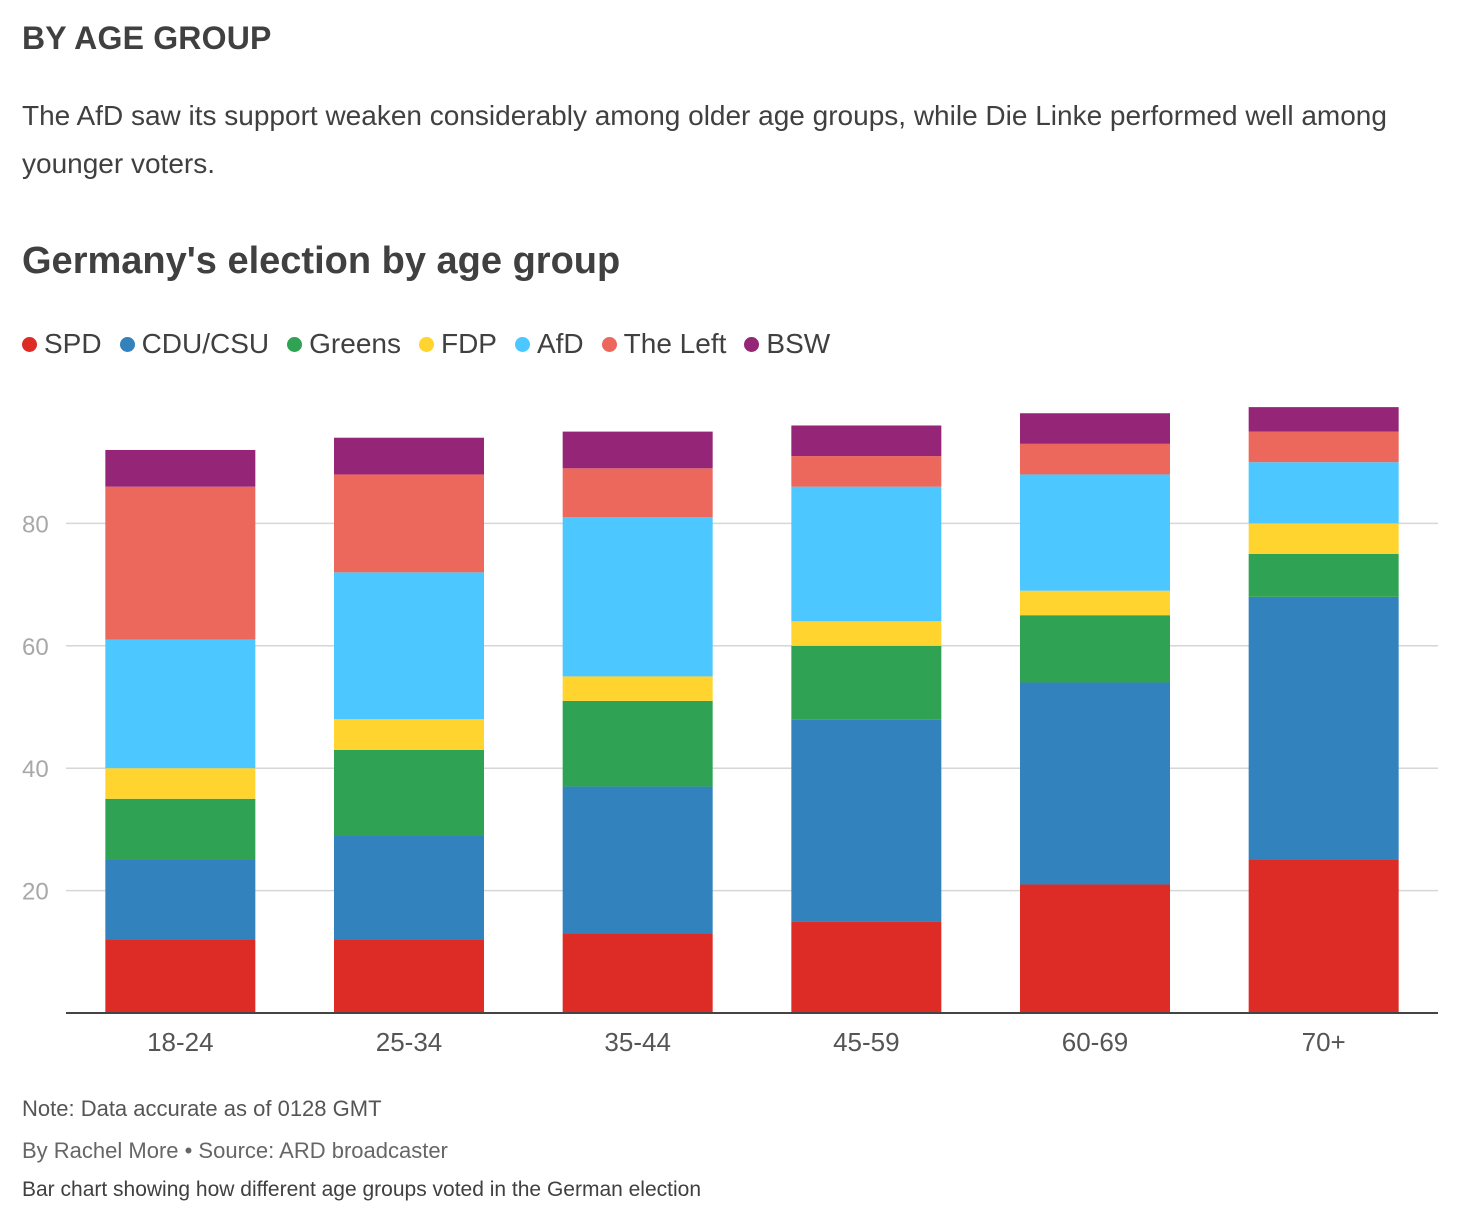 The height and width of the screenshot is (1228, 1480). I want to click on legend-item-the-left: The Left, so click(664, 344).